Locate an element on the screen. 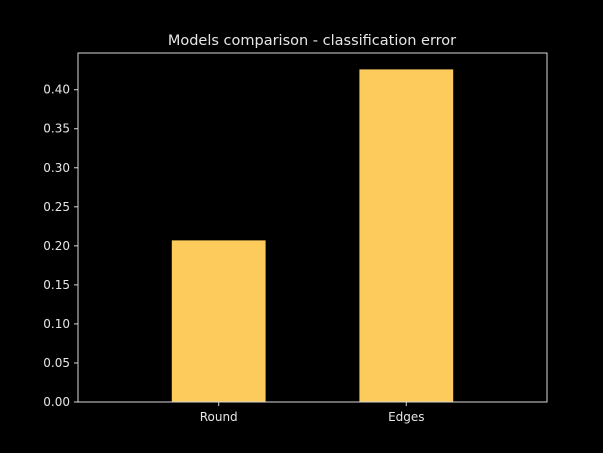 Image resolution: width=603 pixels, height=453 pixels. y-tick-label: 0.15 is located at coordinates (56, 285).